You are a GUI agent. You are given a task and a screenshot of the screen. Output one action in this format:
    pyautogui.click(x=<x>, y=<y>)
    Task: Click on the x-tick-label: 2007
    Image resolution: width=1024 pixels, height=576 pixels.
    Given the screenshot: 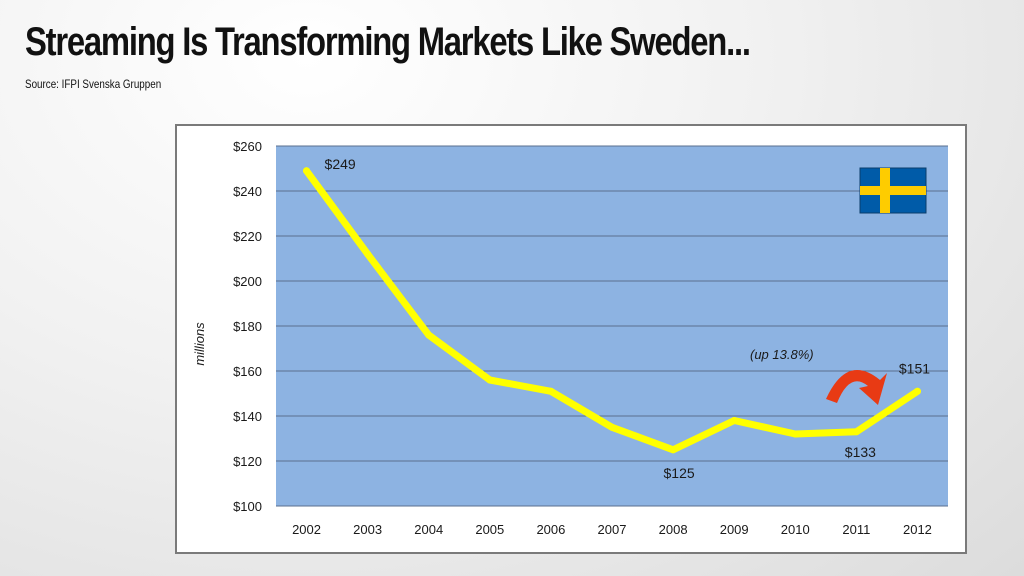 What is the action you would take?
    pyautogui.click(x=612, y=529)
    